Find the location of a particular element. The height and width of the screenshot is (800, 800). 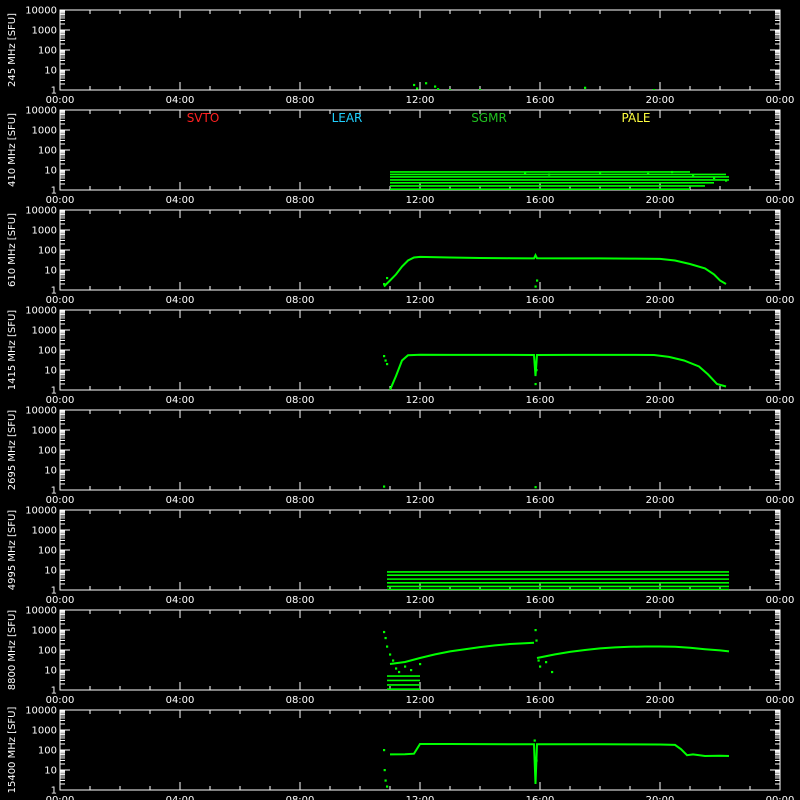

y-axis-label: 1415 MHz [SFU] is located at coordinates (12, 350).